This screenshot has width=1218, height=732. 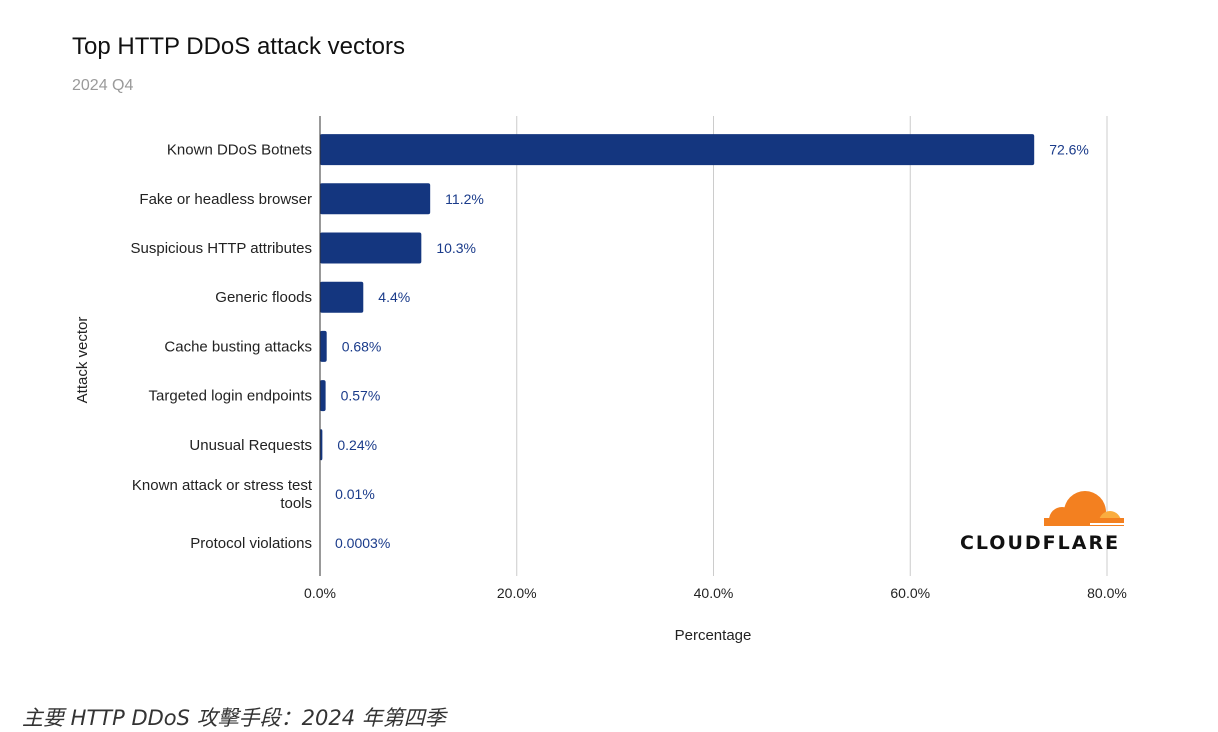 What do you see at coordinates (82, 360) in the screenshot?
I see `y-axis-title: Attack vector` at bounding box center [82, 360].